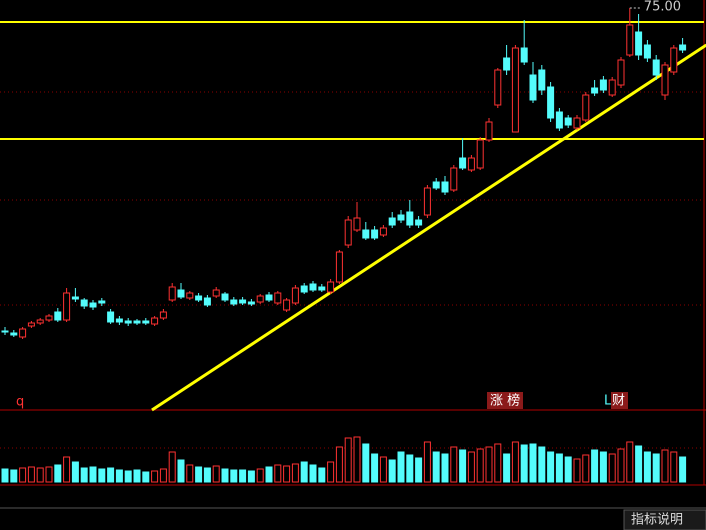 Image resolution: width=706 pixels, height=530 pixels. I want to click on marker-bg, so click(619, 400).